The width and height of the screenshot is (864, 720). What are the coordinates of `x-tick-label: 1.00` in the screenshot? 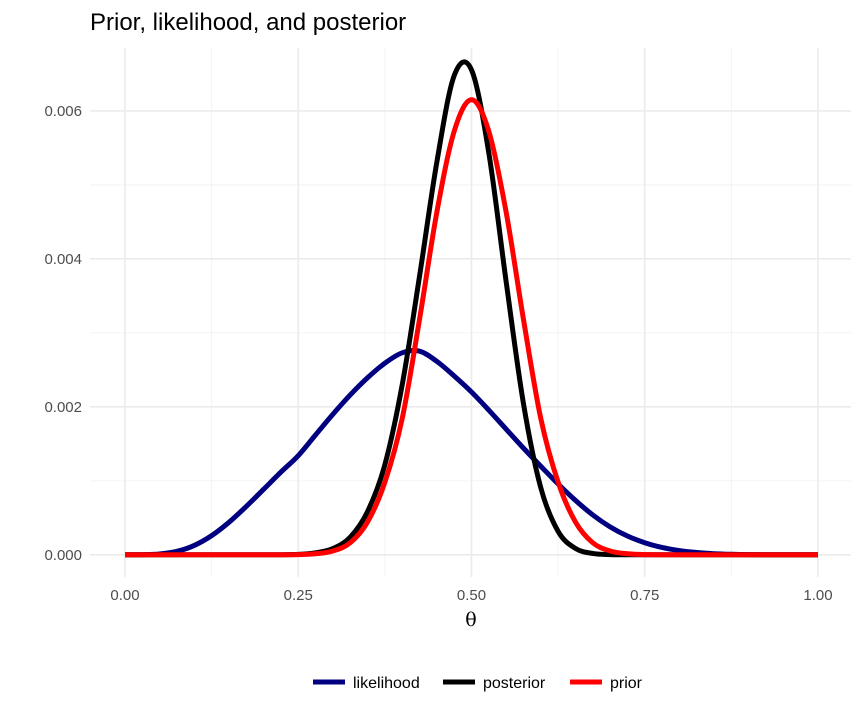 It's located at (817, 595).